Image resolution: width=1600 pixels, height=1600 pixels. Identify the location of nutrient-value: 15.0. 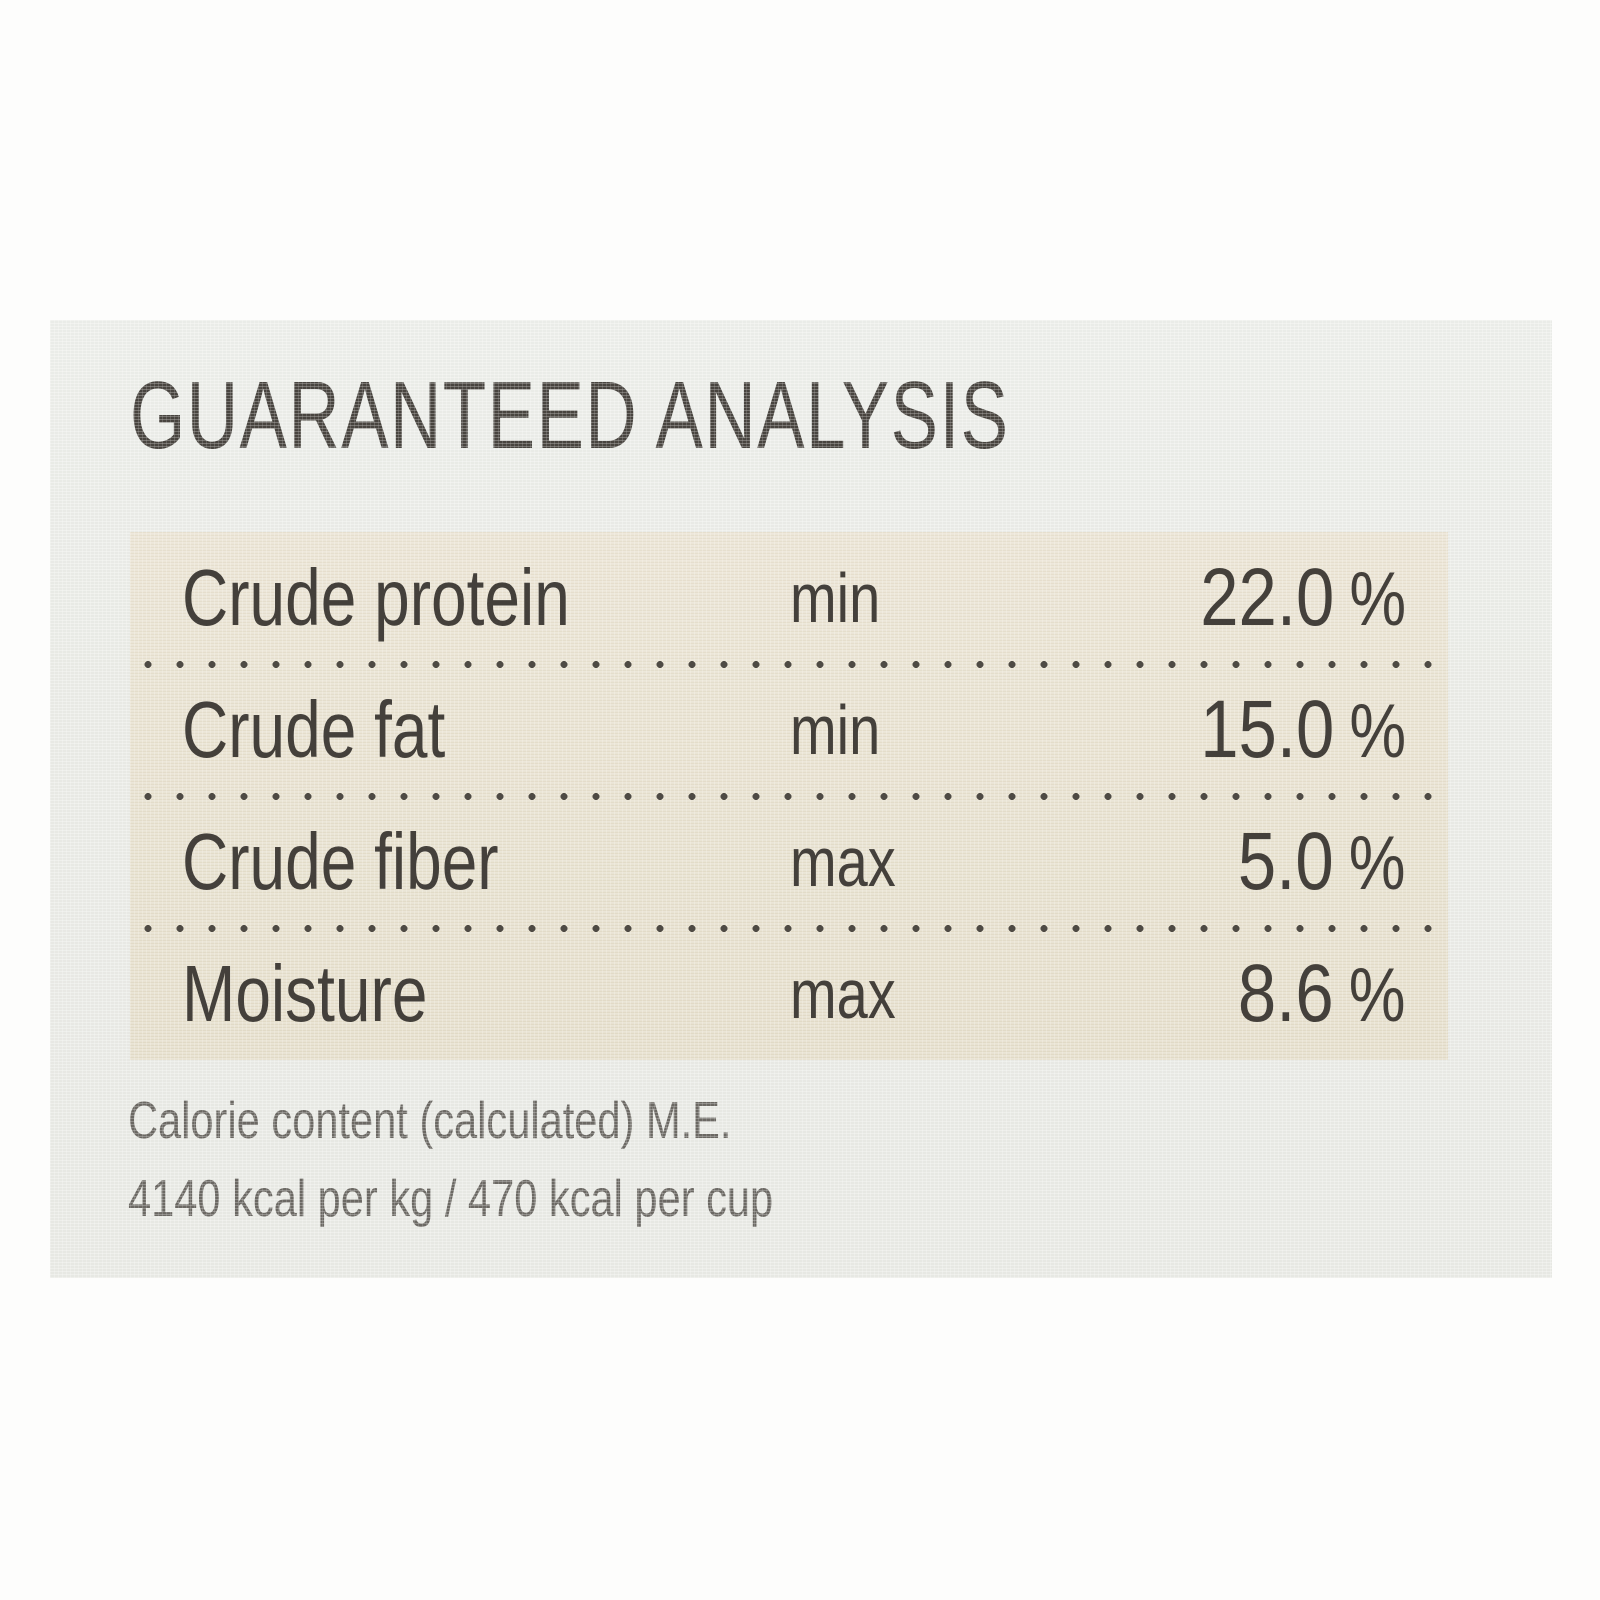
(1267, 729).